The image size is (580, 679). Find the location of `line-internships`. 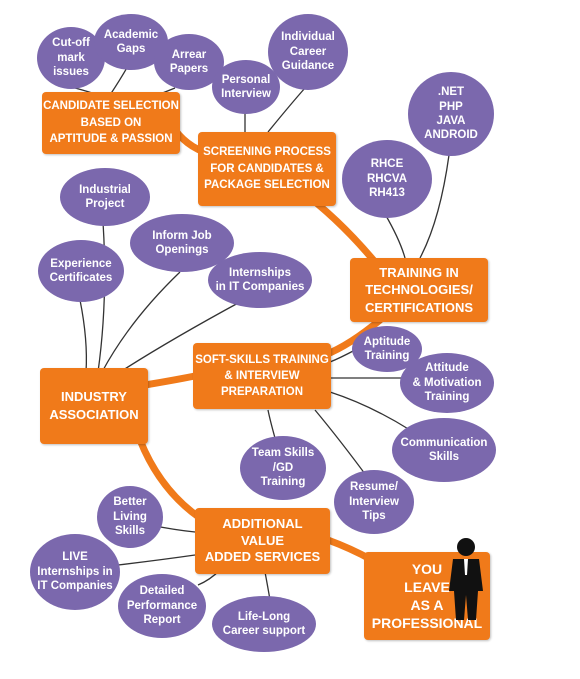

line-internships is located at coordinates (180, 337).